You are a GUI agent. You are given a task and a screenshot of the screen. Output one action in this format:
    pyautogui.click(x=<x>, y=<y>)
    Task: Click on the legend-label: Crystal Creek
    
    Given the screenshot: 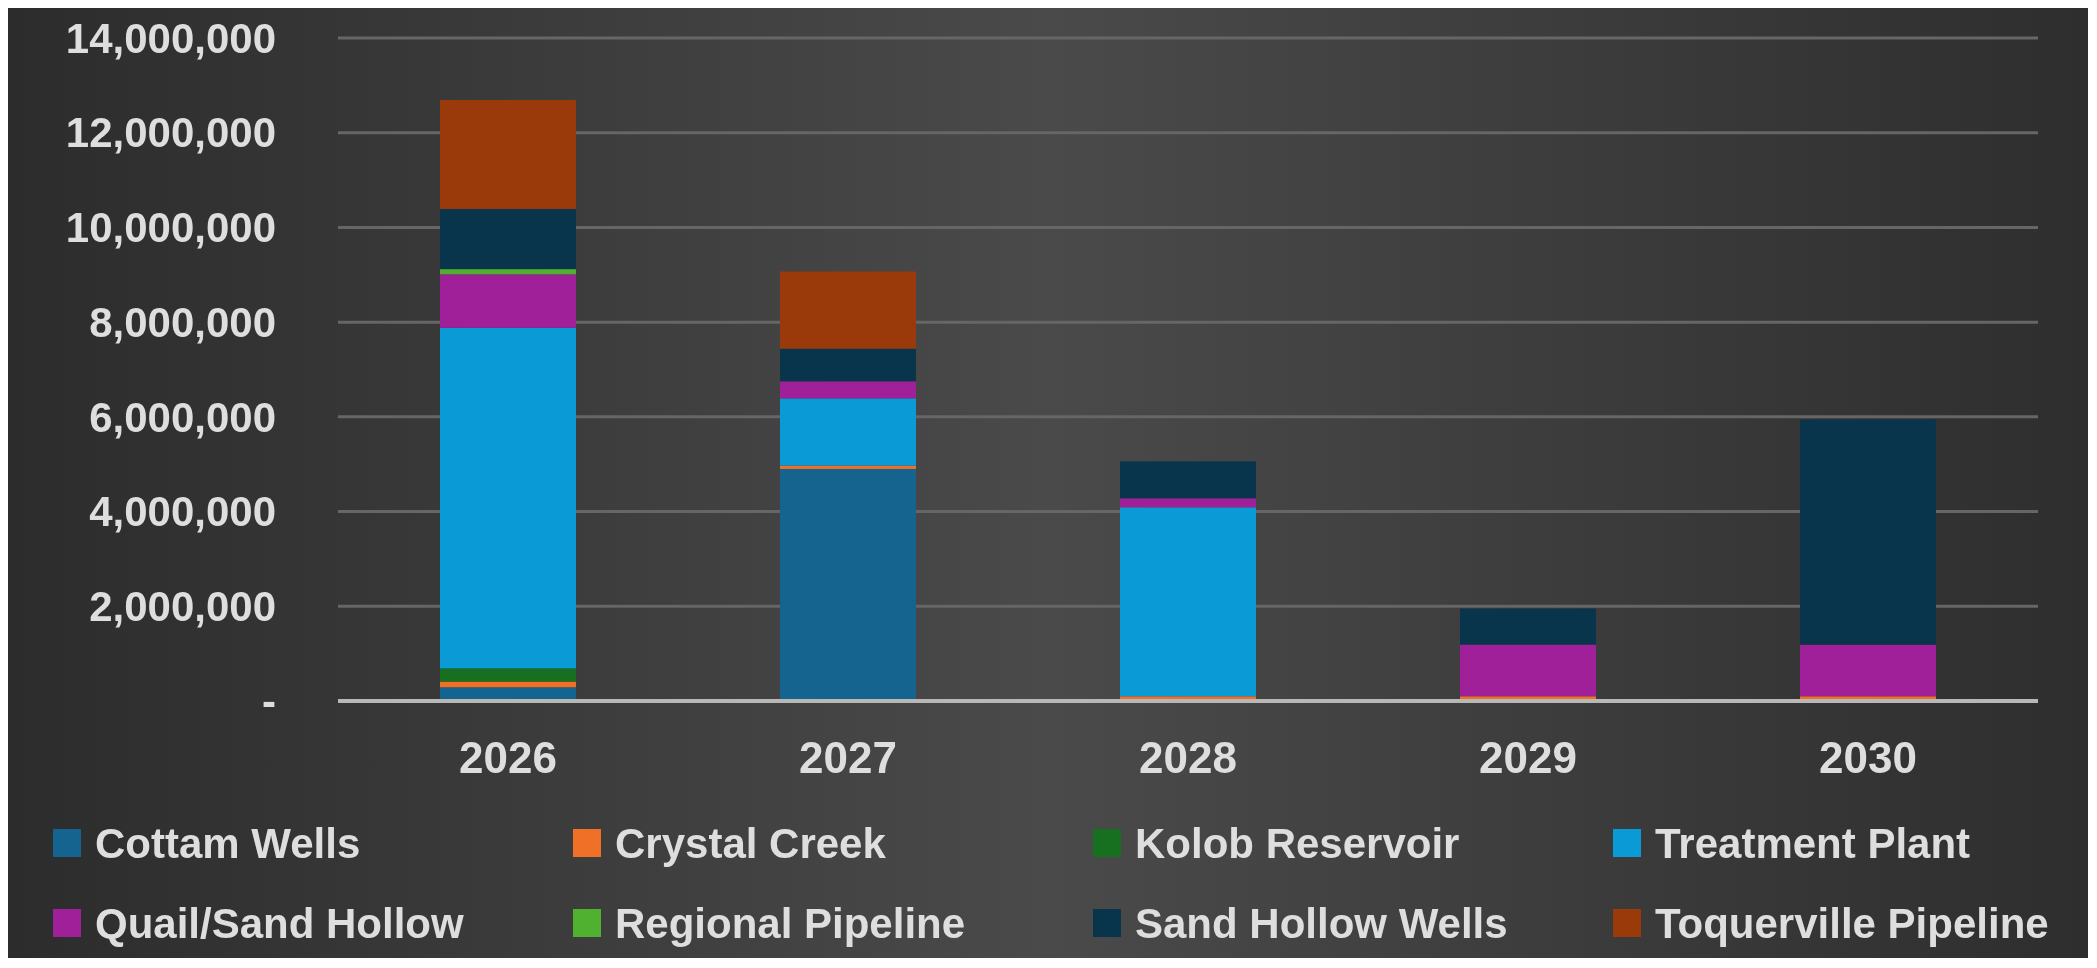 What is the action you would take?
    pyautogui.click(x=751, y=843)
    